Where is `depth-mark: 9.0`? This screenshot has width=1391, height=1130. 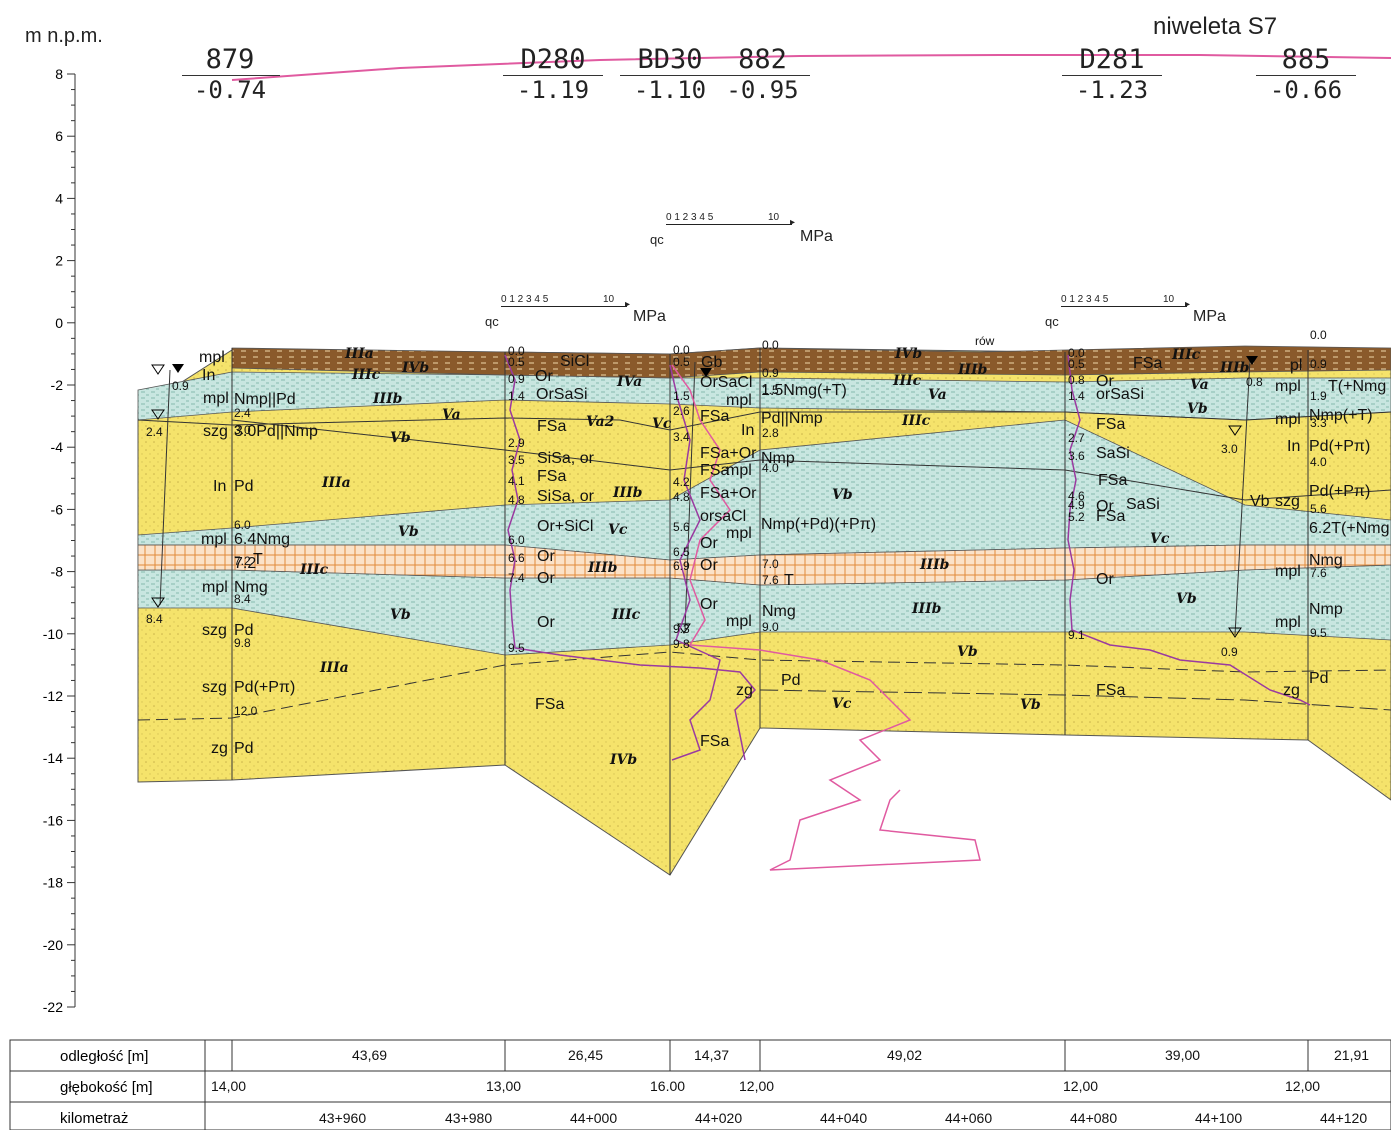 depth-mark: 9.0 is located at coordinates (770, 627).